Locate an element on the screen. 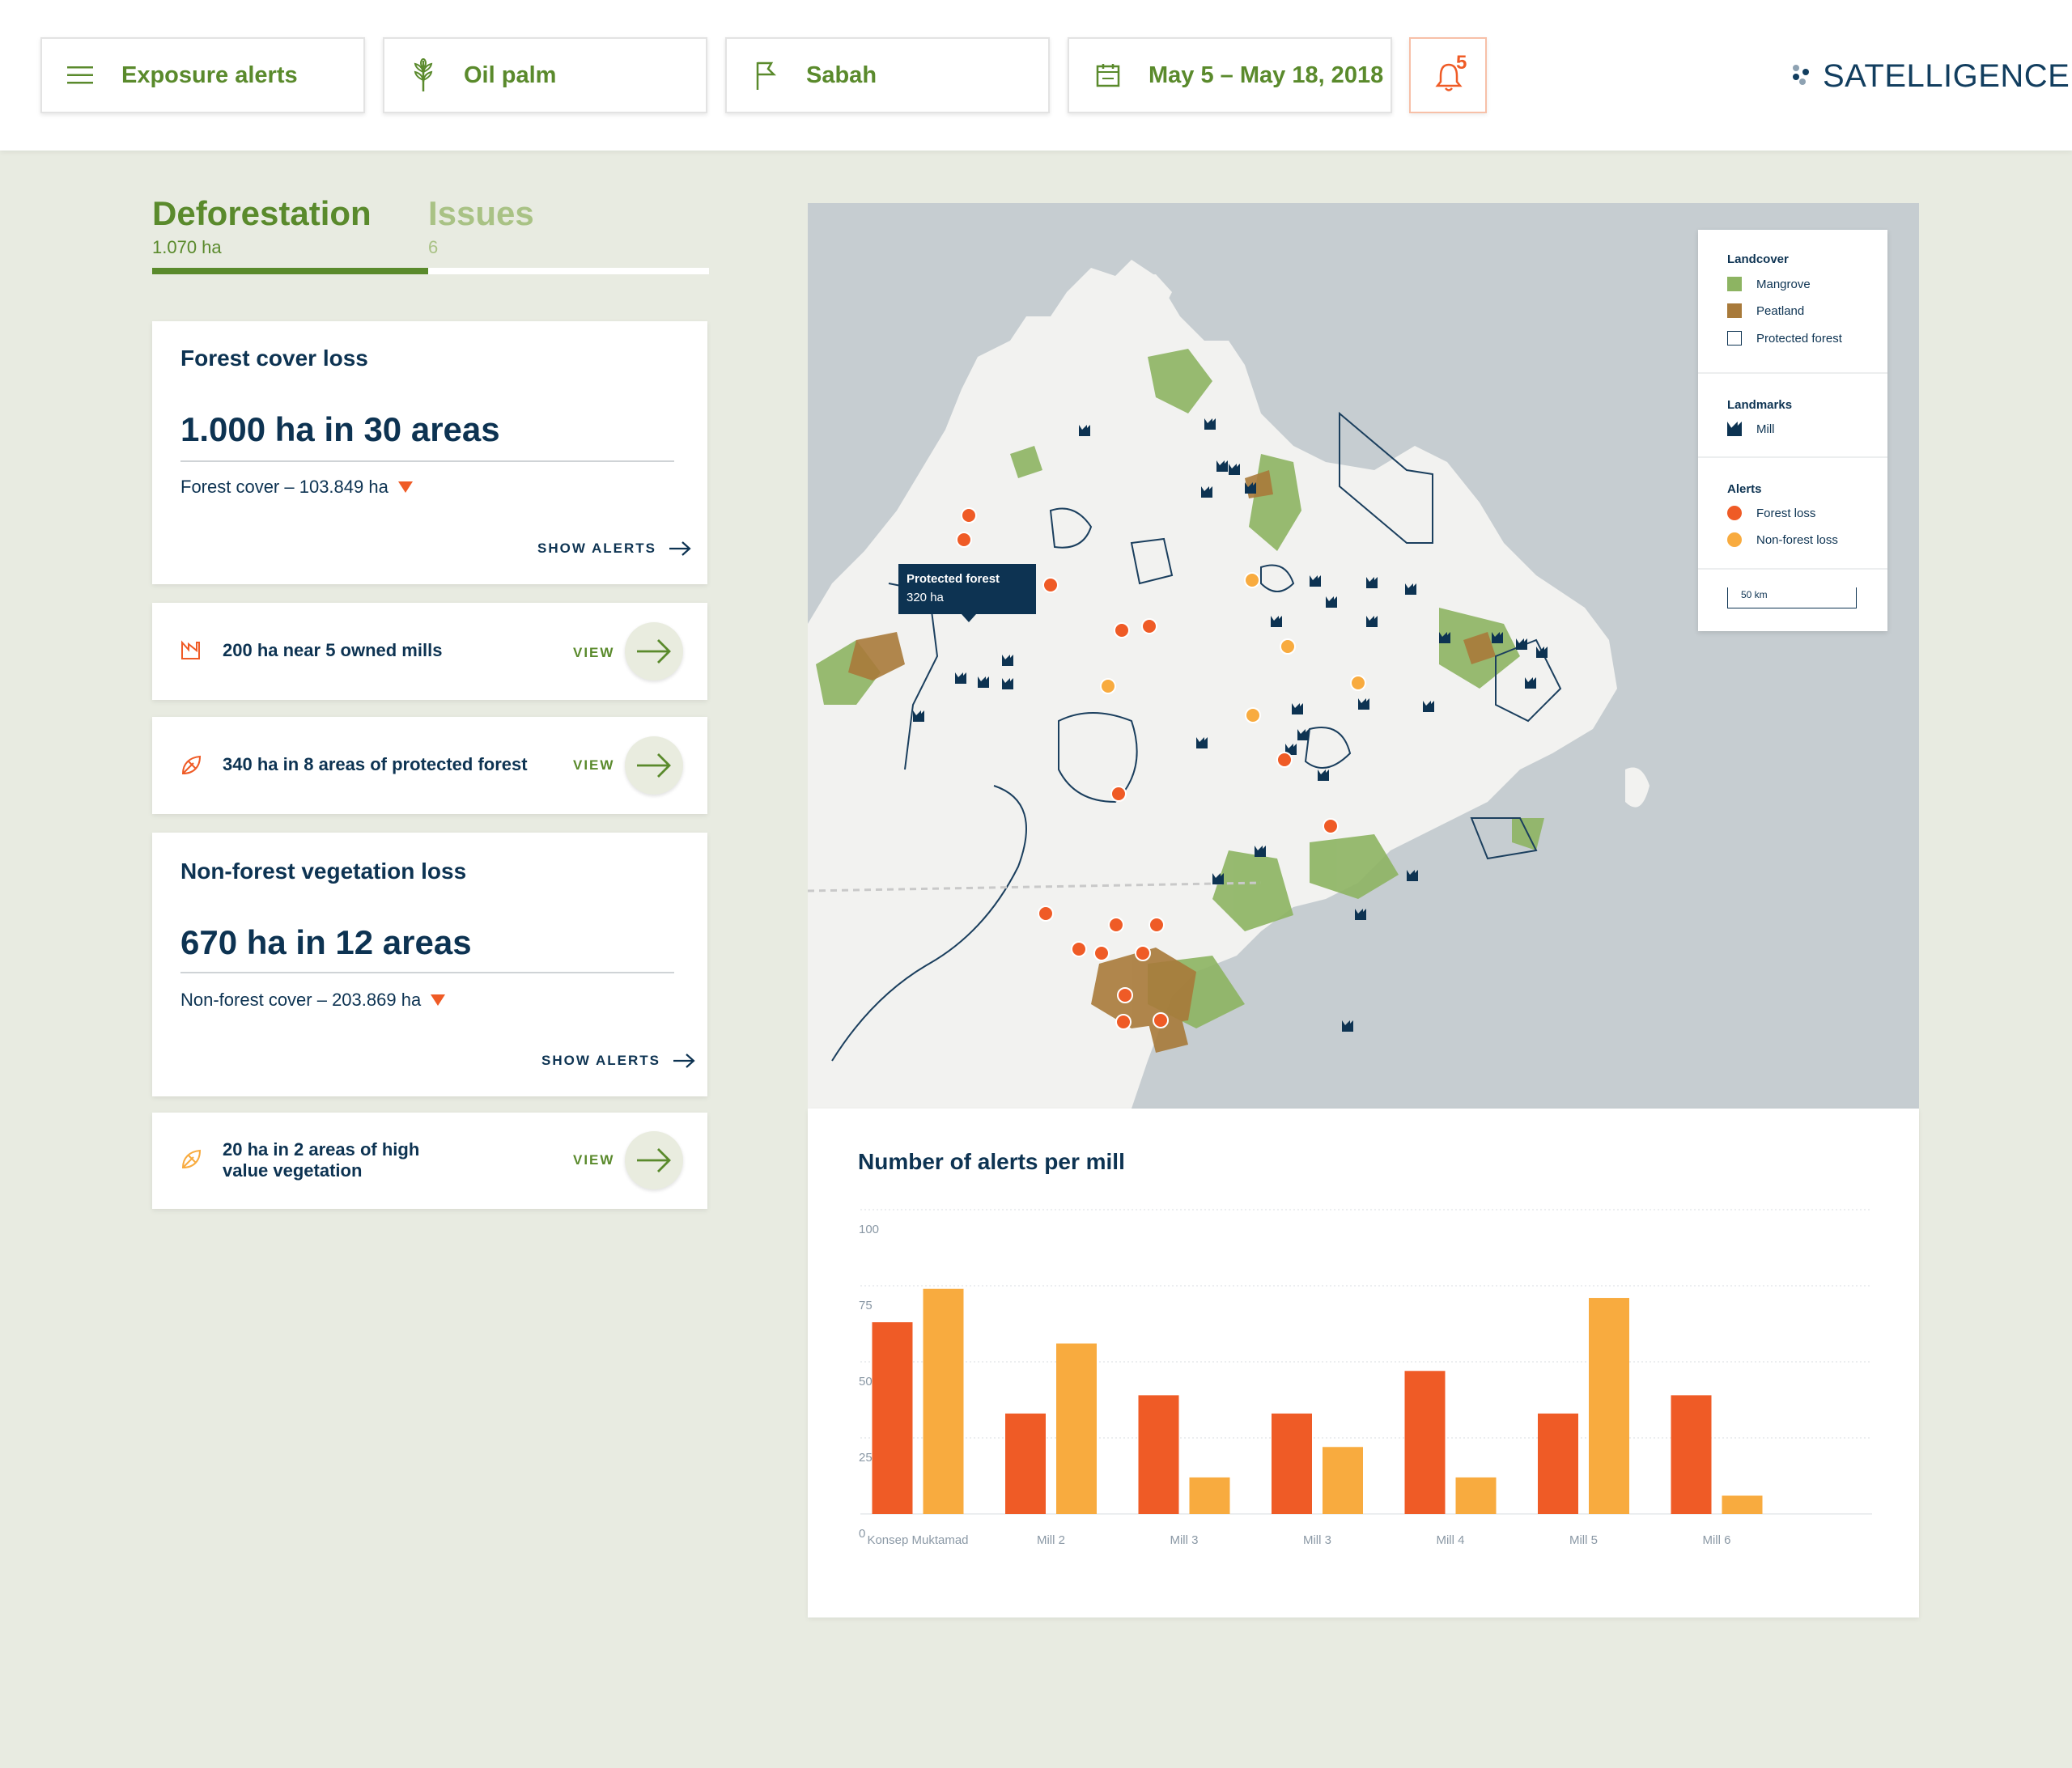 Image resolution: width=2072 pixels, height=1768 pixels. tab-sub: 1.070 ha is located at coordinates (187, 247).